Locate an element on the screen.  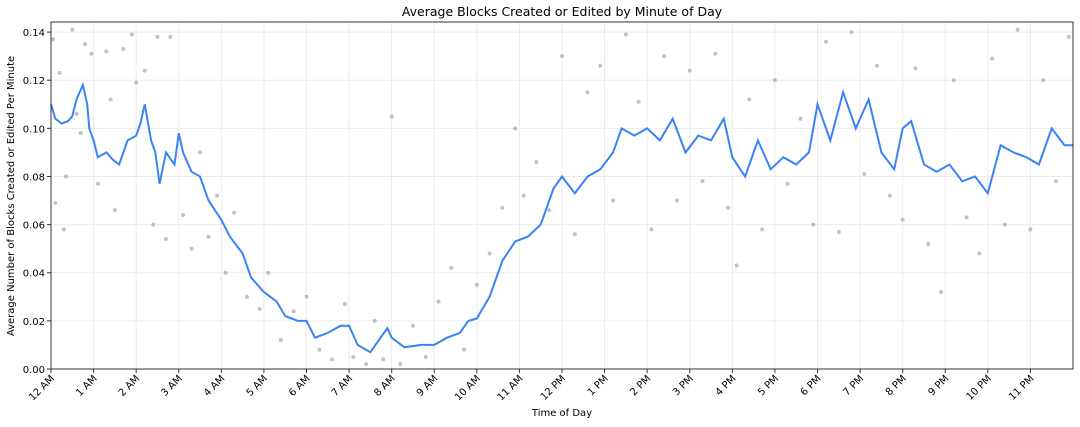
x-tick-label: 2 AM is located at coordinates (129, 385).